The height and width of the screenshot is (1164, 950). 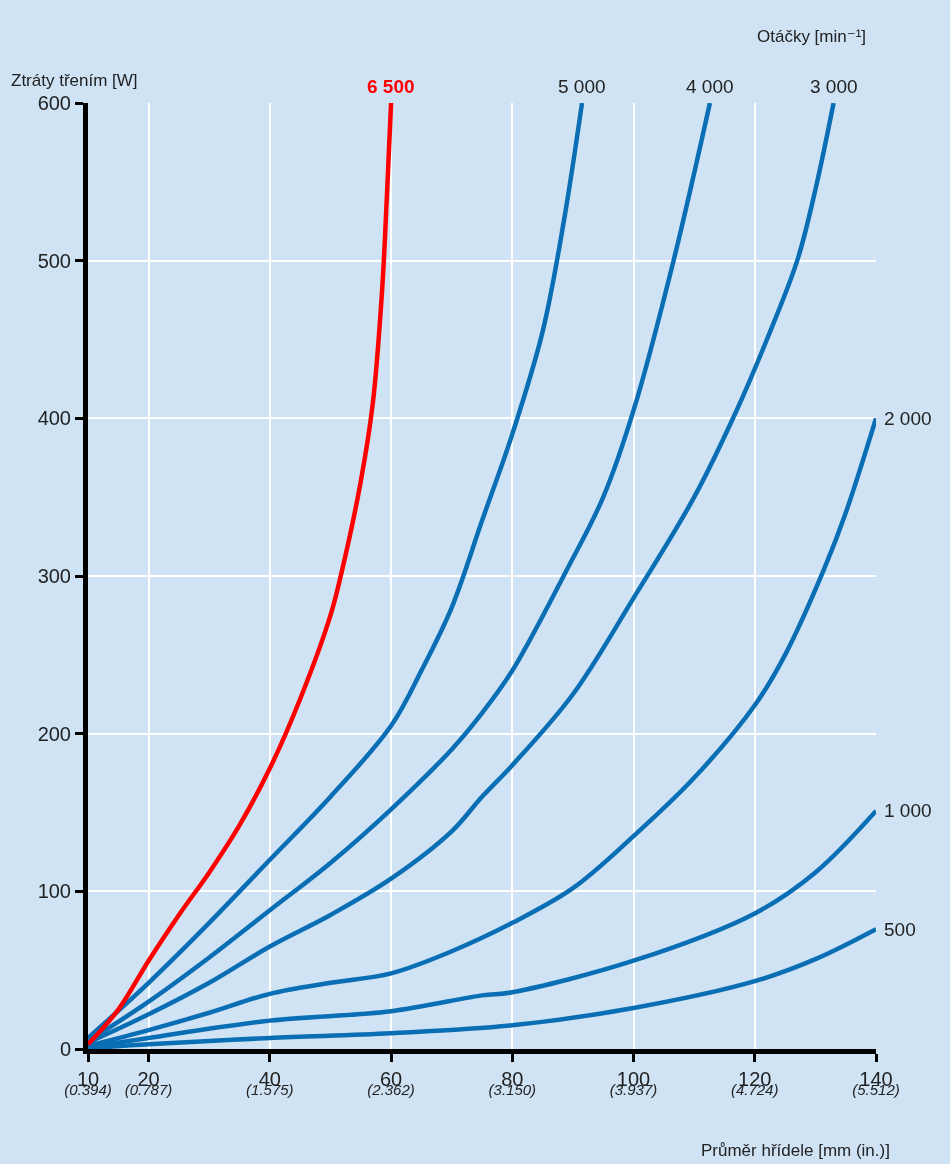 What do you see at coordinates (900, 929) in the screenshot?
I see `series-label: 500` at bounding box center [900, 929].